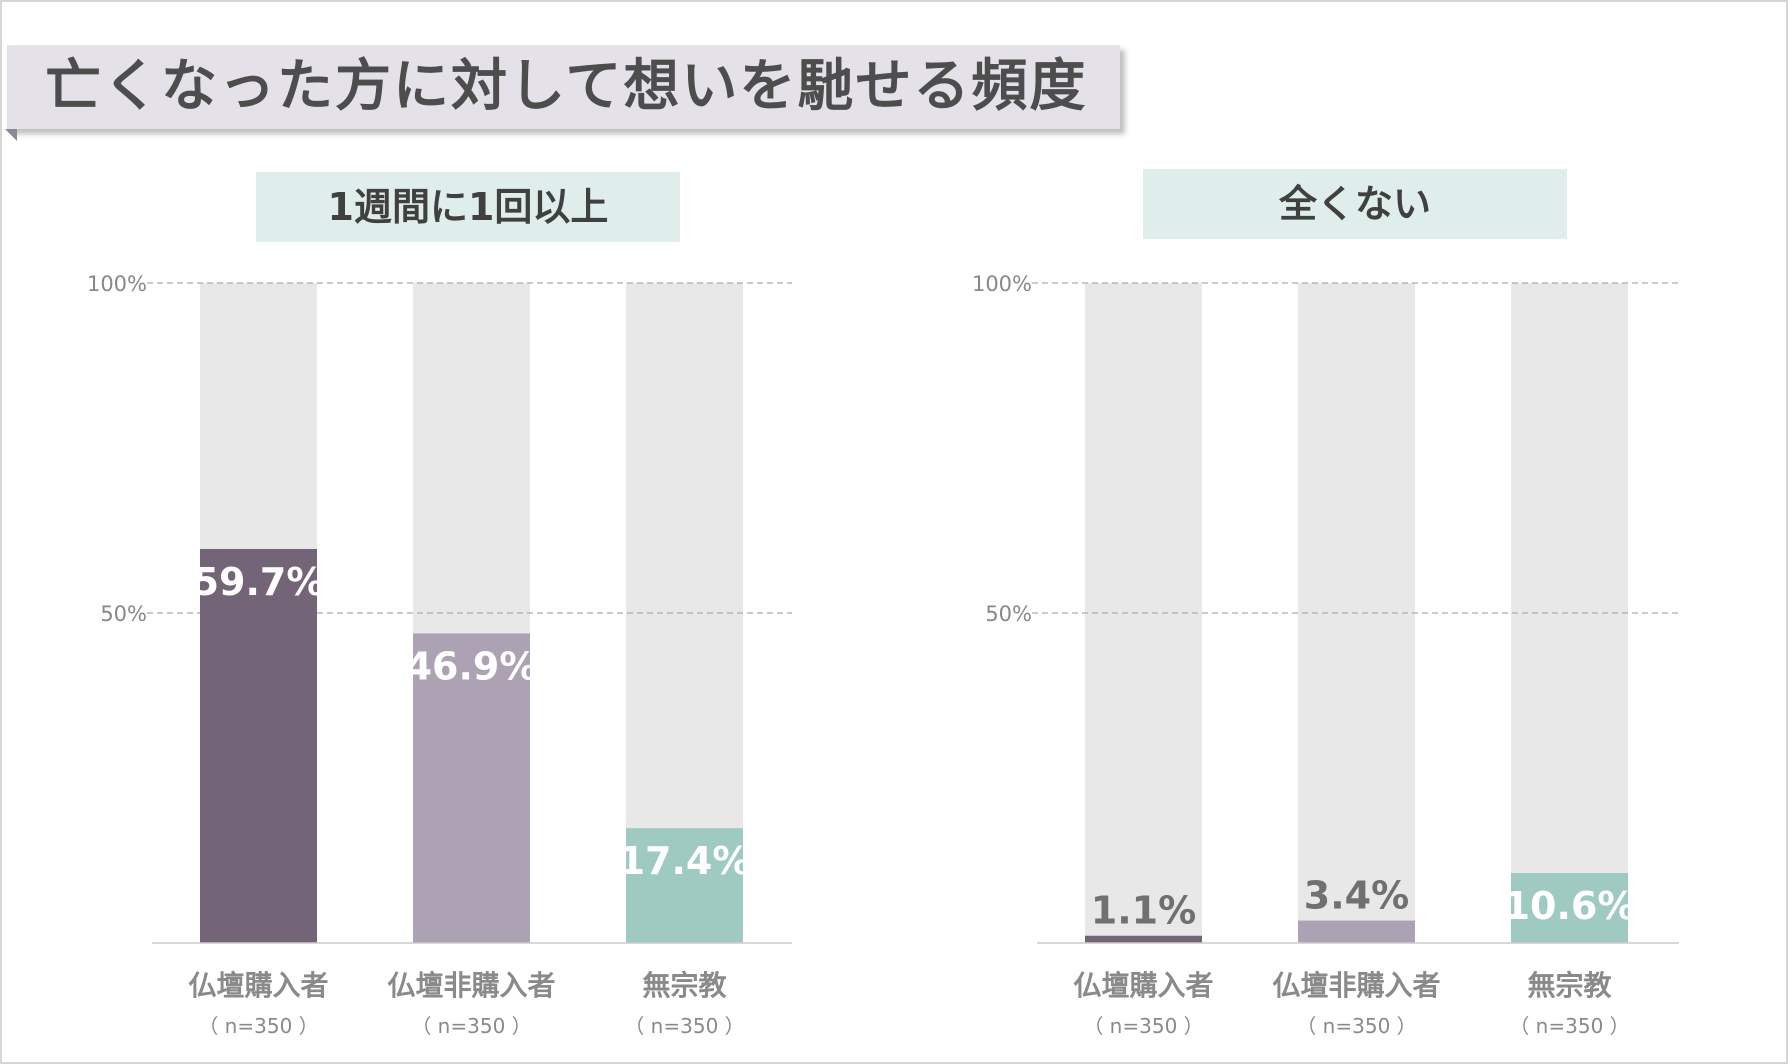 Image resolution: width=1788 pixels, height=1064 pixels. What do you see at coordinates (1569, 985) in the screenshot?
I see `right-category-label-no-religion: 無宗教` at bounding box center [1569, 985].